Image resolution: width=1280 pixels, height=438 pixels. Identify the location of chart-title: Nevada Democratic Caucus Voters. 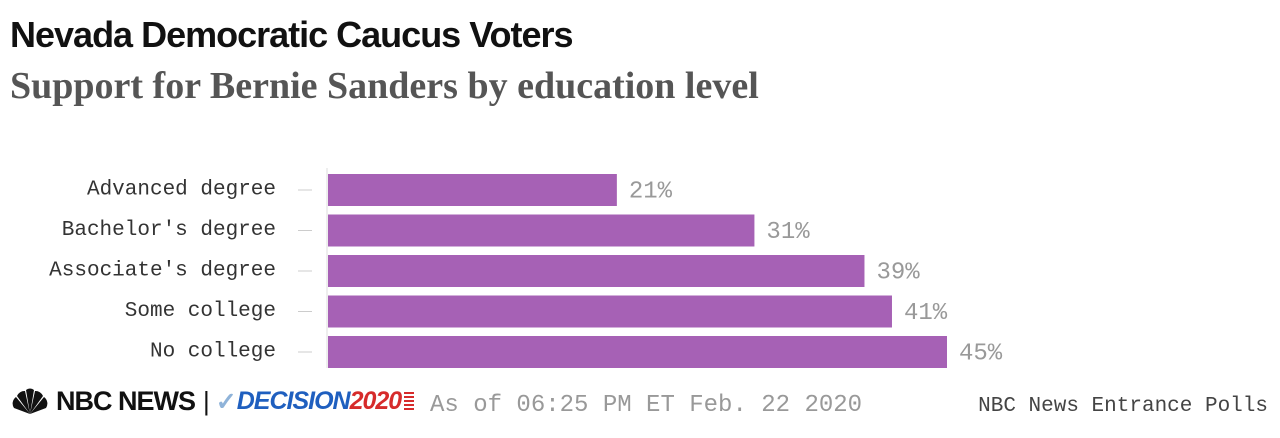
(292, 34).